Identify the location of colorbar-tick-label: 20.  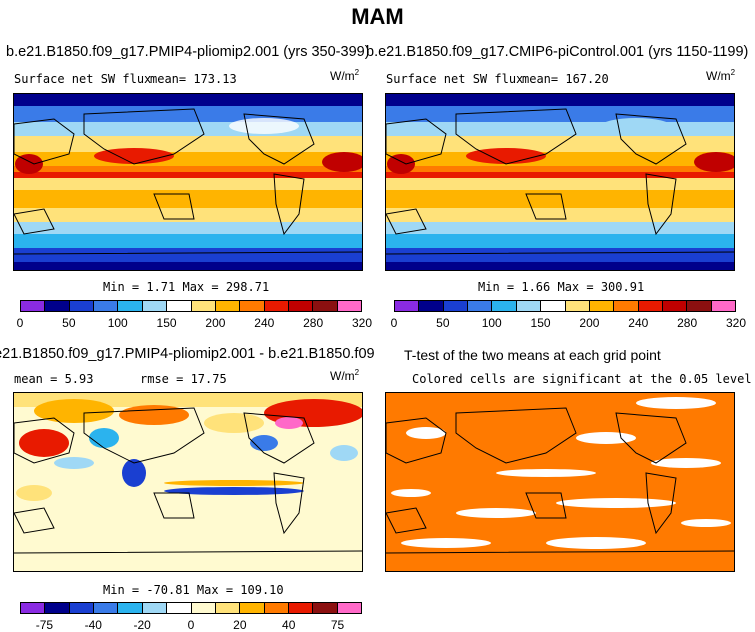
(240, 625).